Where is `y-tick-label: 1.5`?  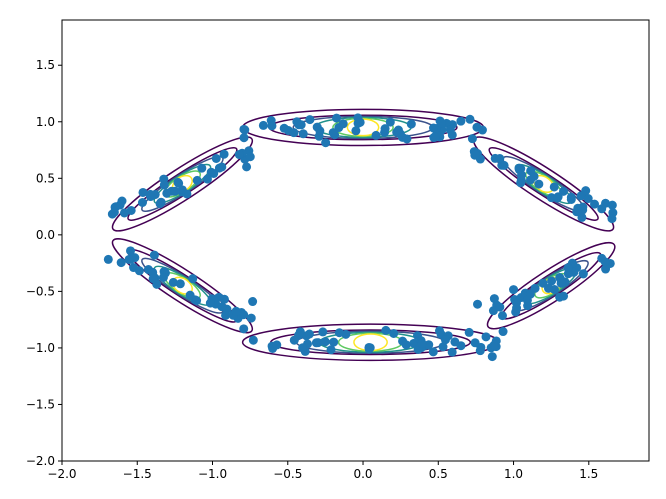 y-tick-label: 1.5 is located at coordinates (45, 65).